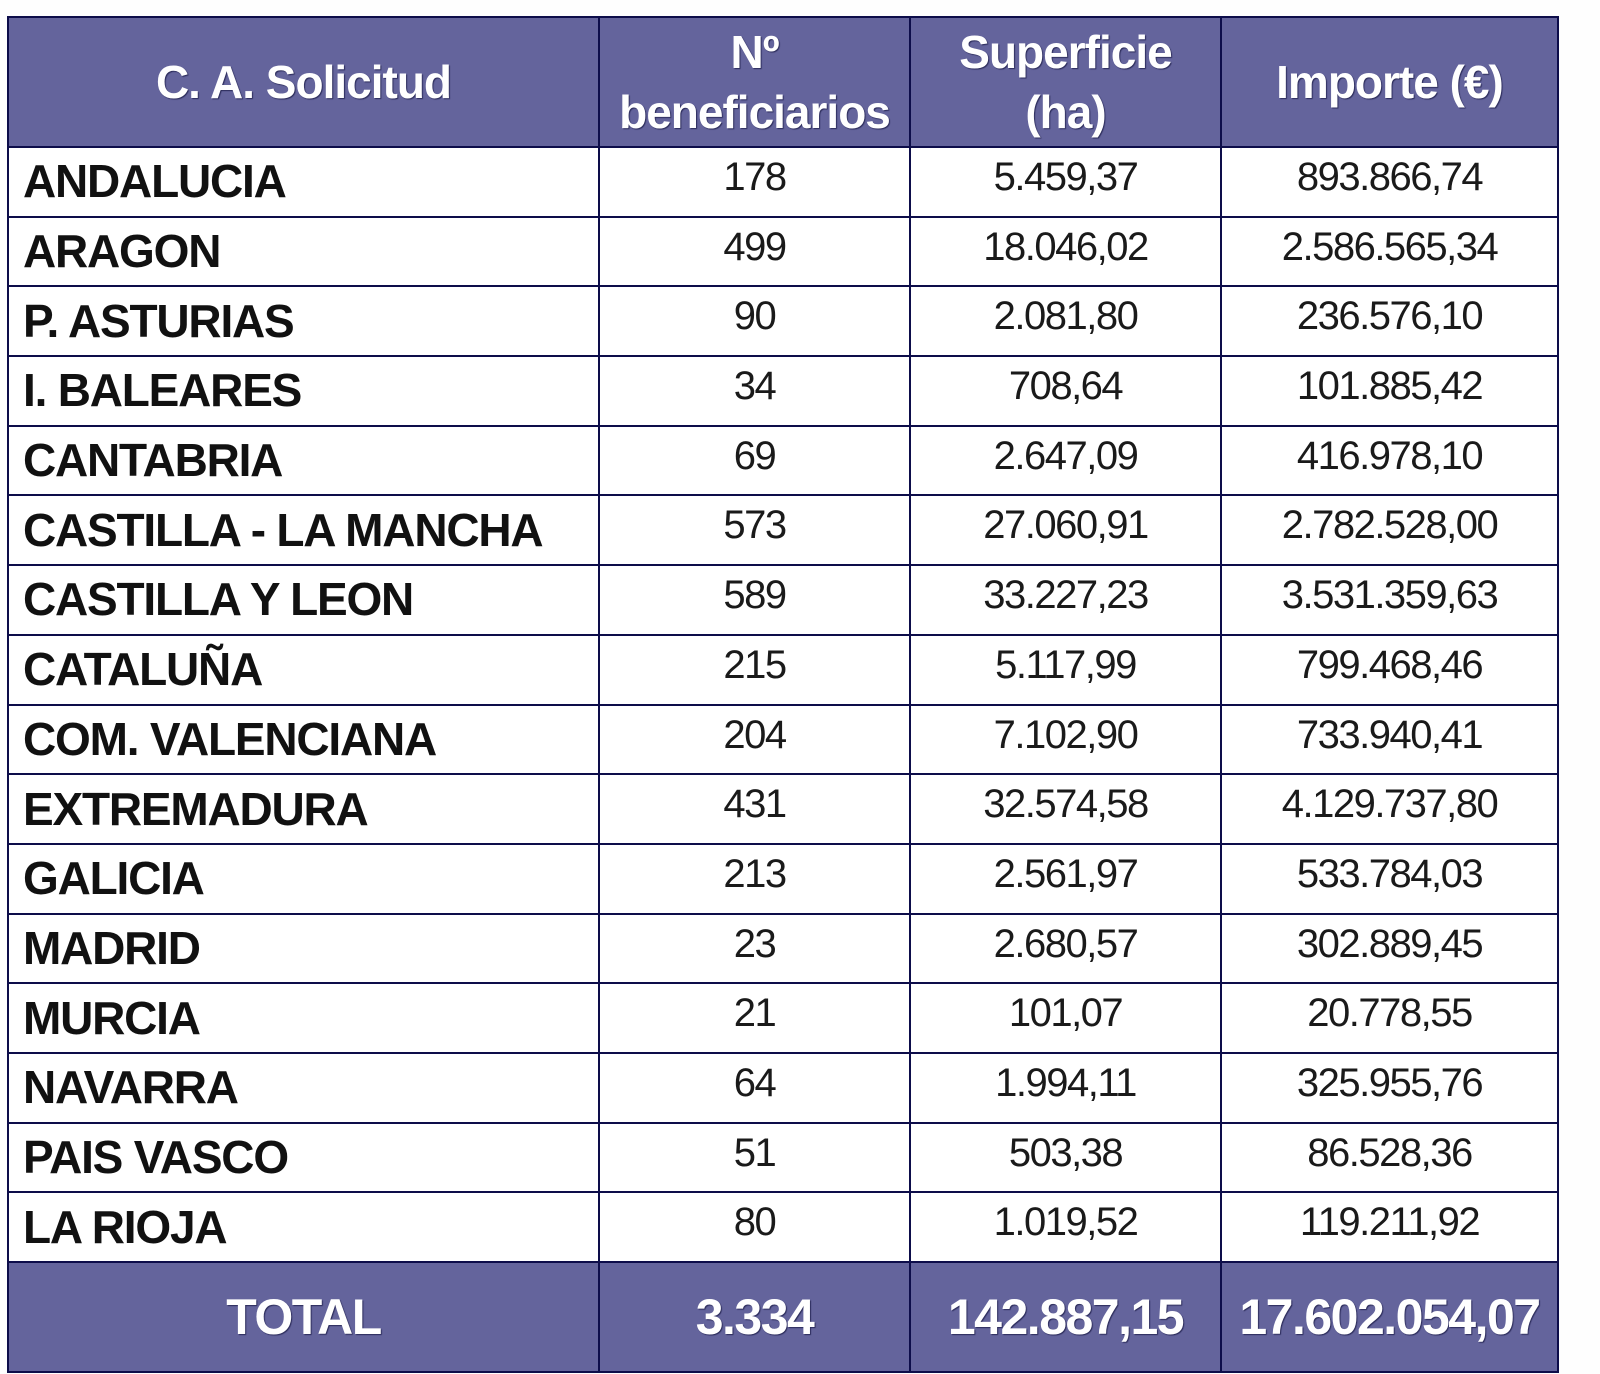 The height and width of the screenshot is (1374, 1600). I want to click on cell-importe: 733.940,41, so click(1389, 739).